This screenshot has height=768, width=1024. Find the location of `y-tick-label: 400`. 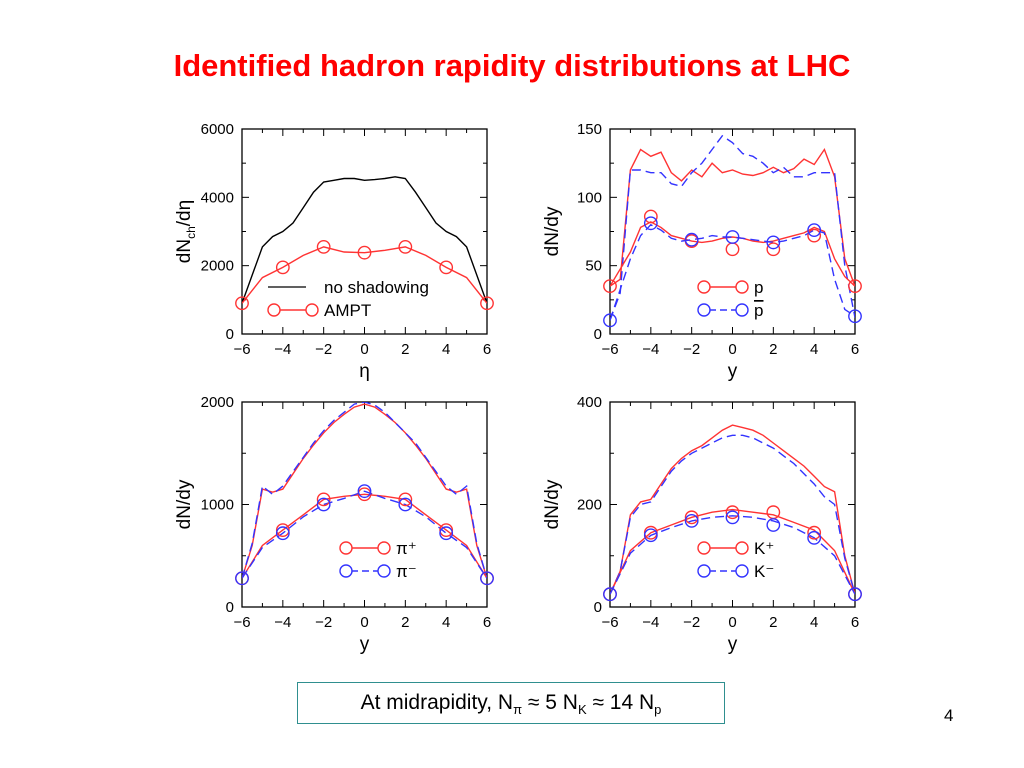

y-tick-label: 400 is located at coordinates (589, 402).